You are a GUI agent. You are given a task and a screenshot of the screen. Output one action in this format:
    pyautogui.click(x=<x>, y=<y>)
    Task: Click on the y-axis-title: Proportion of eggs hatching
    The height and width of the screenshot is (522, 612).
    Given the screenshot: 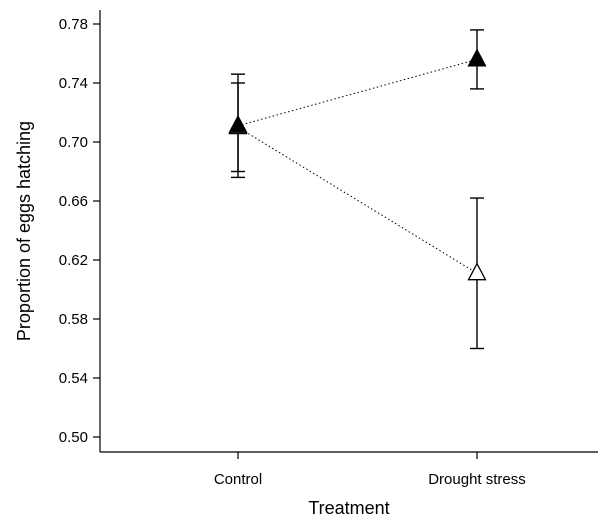 What is the action you would take?
    pyautogui.click(x=24, y=231)
    